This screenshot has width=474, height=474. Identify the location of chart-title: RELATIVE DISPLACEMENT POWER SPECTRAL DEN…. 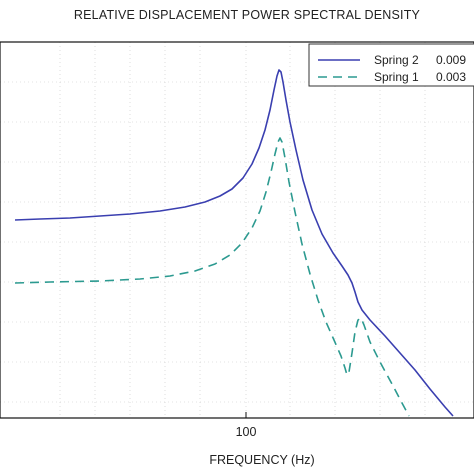
(247, 15).